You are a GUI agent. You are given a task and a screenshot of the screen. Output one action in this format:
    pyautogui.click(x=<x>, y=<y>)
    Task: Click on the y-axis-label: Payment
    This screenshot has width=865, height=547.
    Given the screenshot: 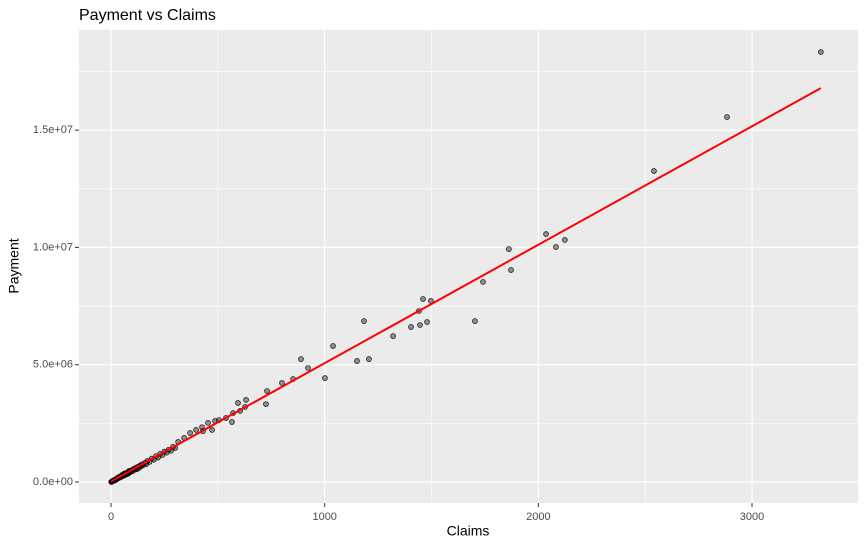 What is the action you would take?
    pyautogui.click(x=14, y=265)
    